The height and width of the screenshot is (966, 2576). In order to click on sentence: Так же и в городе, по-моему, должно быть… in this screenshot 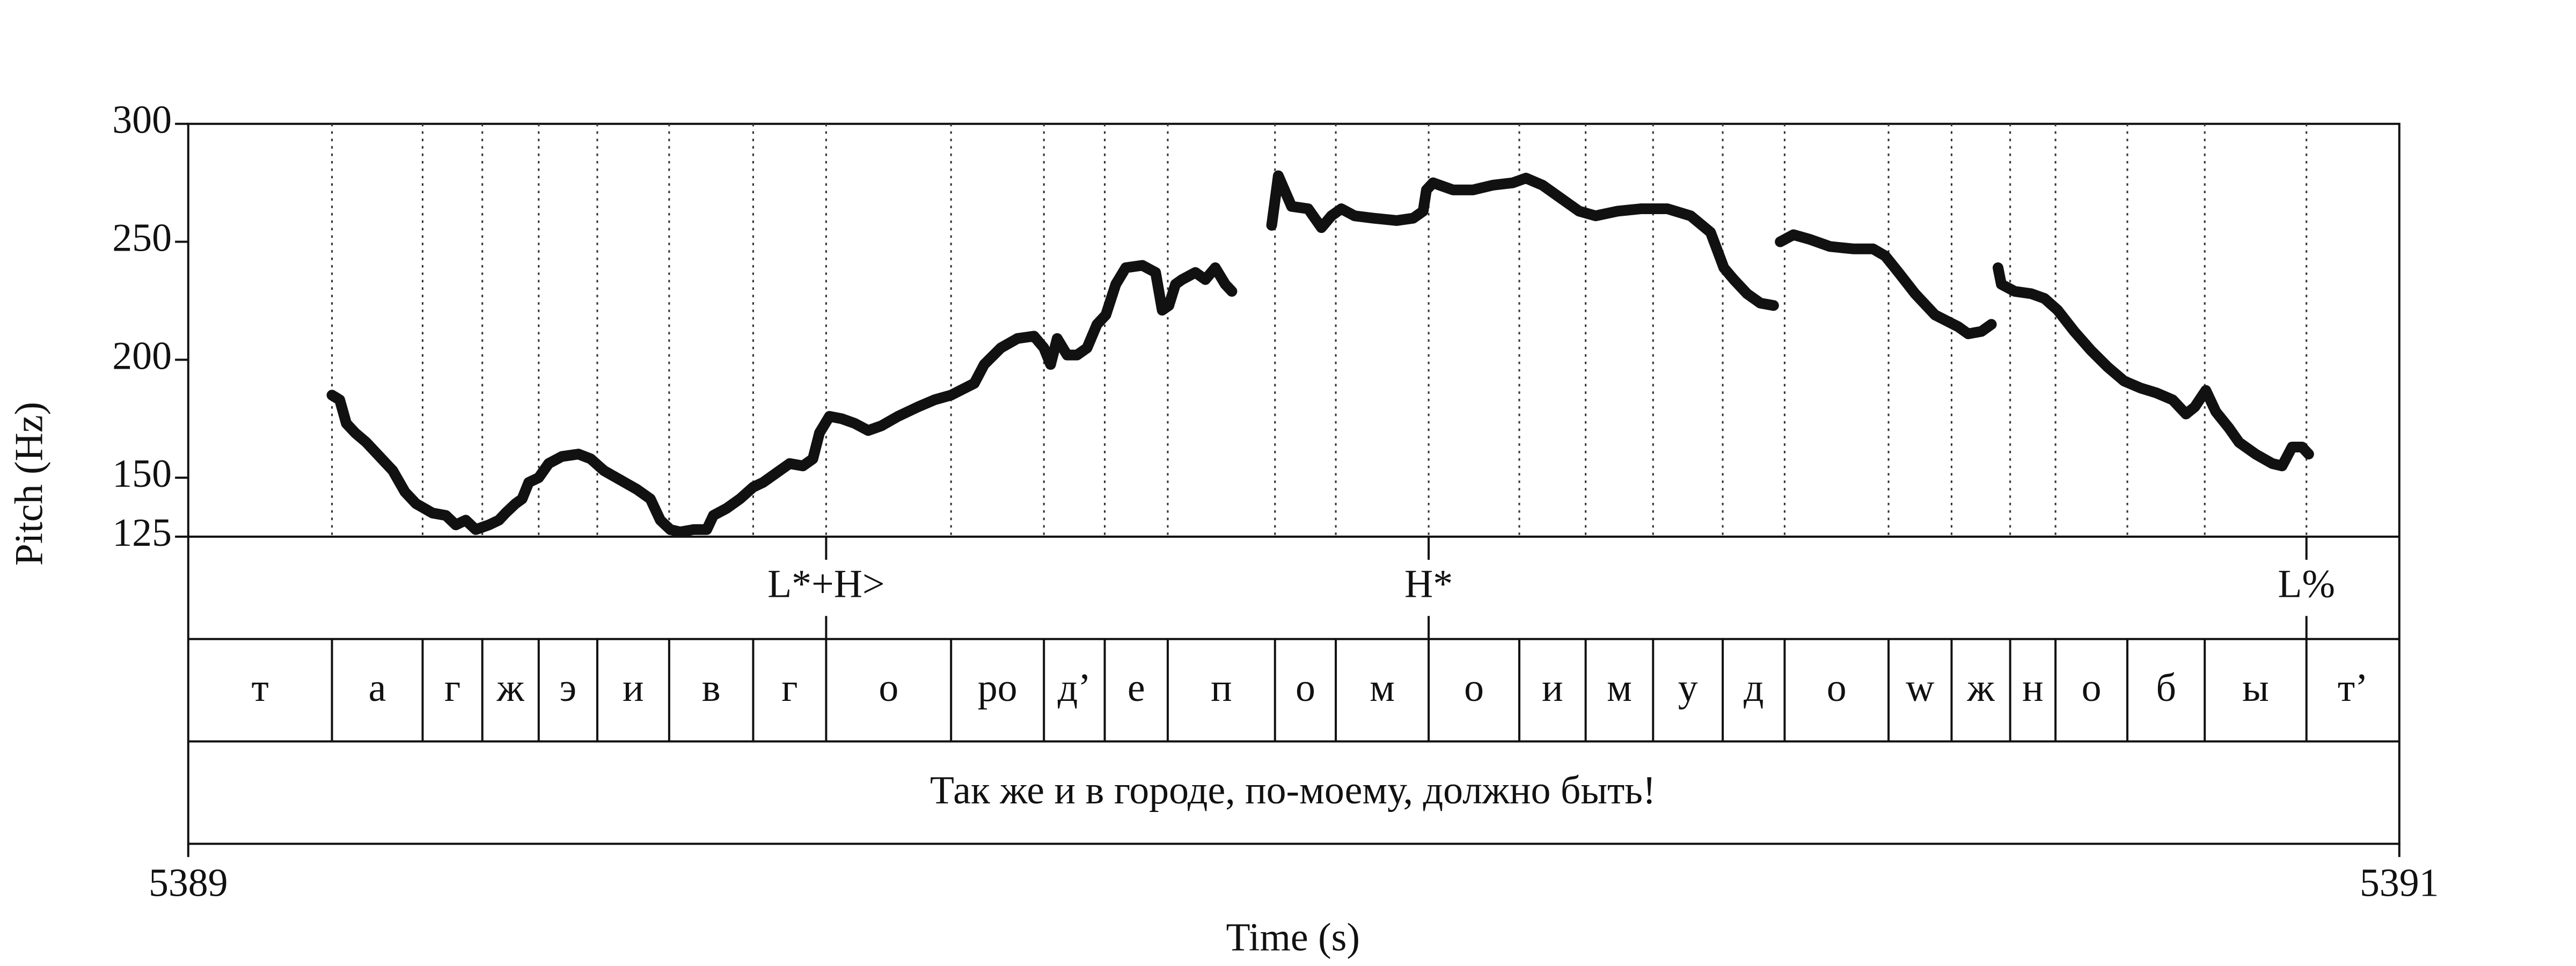, I will do `click(1293, 790)`.